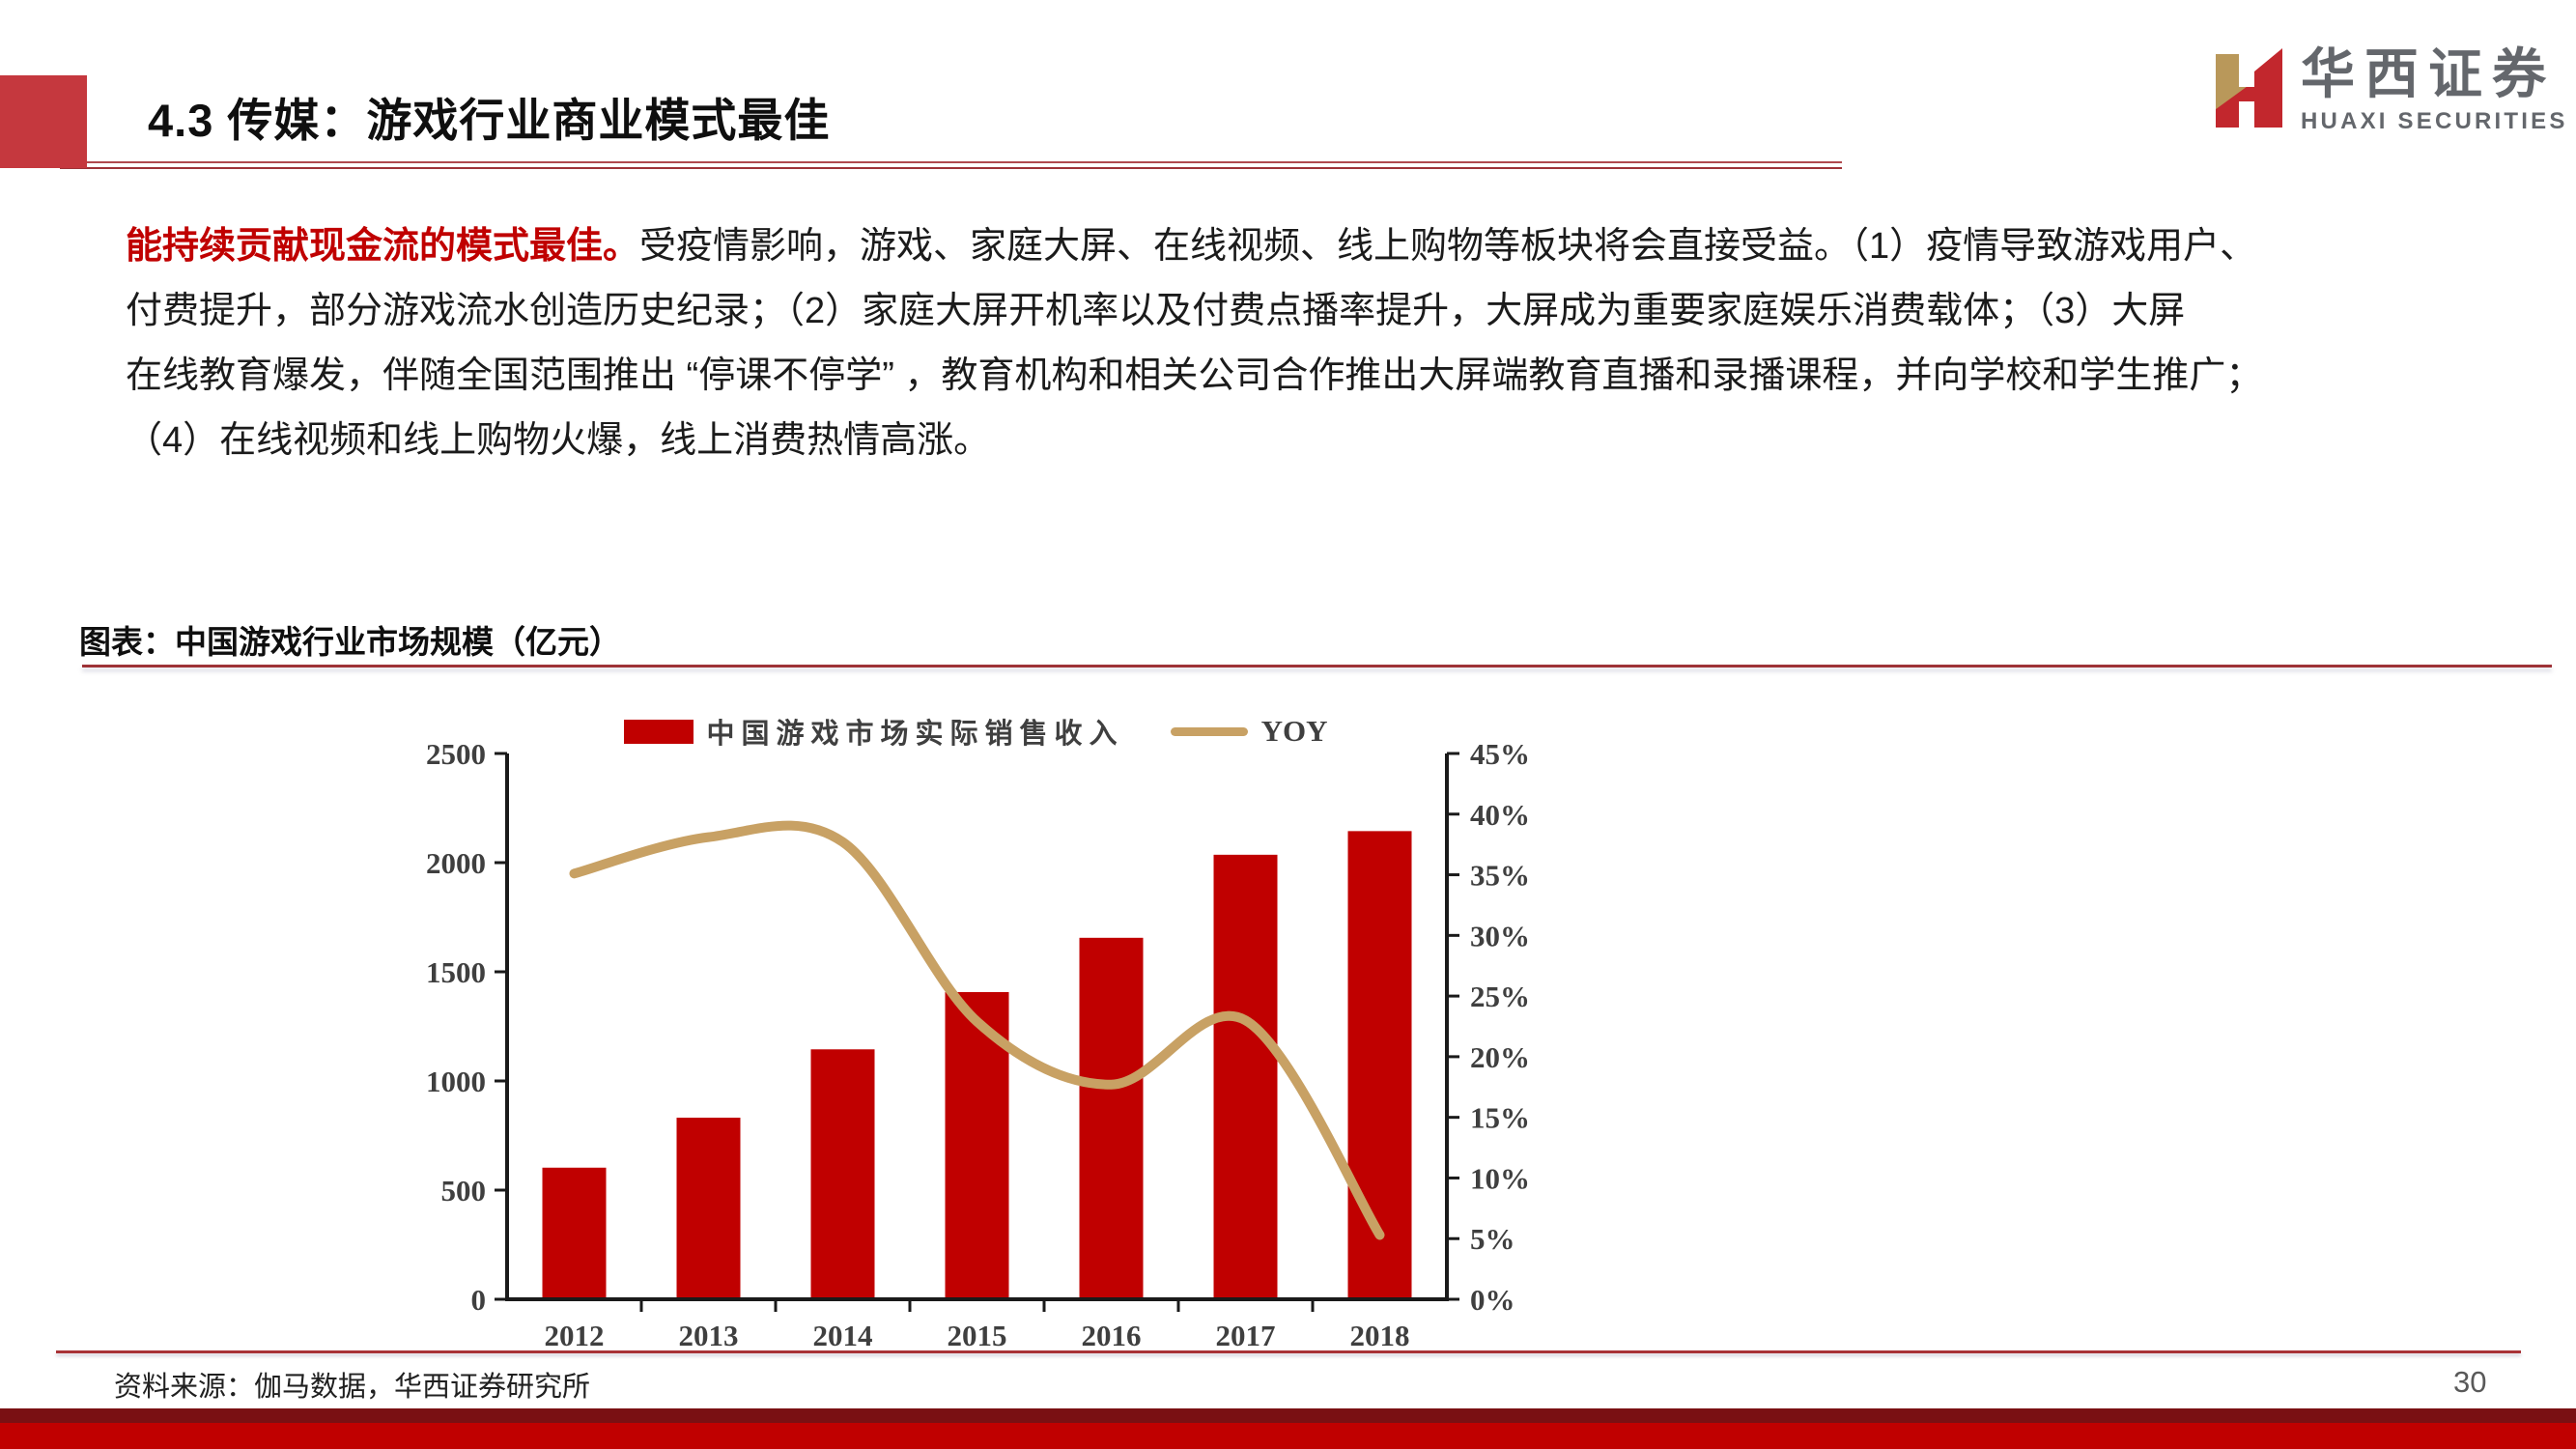 Image resolution: width=2576 pixels, height=1449 pixels. Describe the element at coordinates (1294, 731) in the screenshot. I see `legend-line-label: YOY` at that location.